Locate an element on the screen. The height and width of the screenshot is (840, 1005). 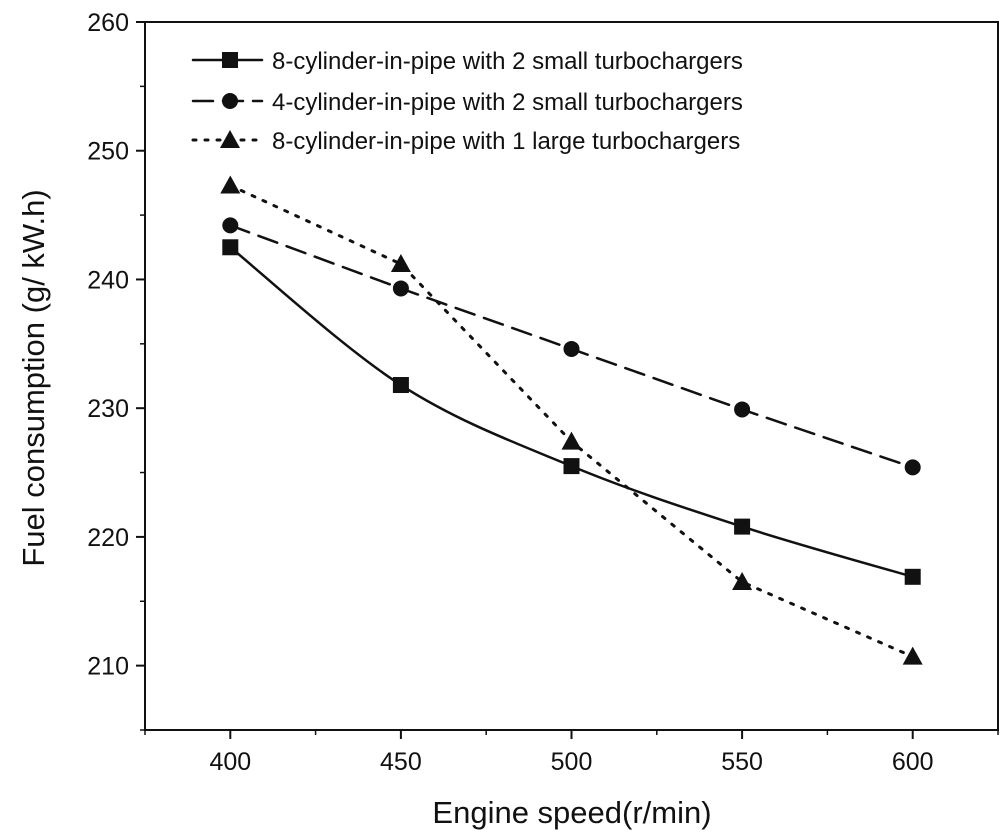
x-tick-label: 550 is located at coordinates (742, 762).